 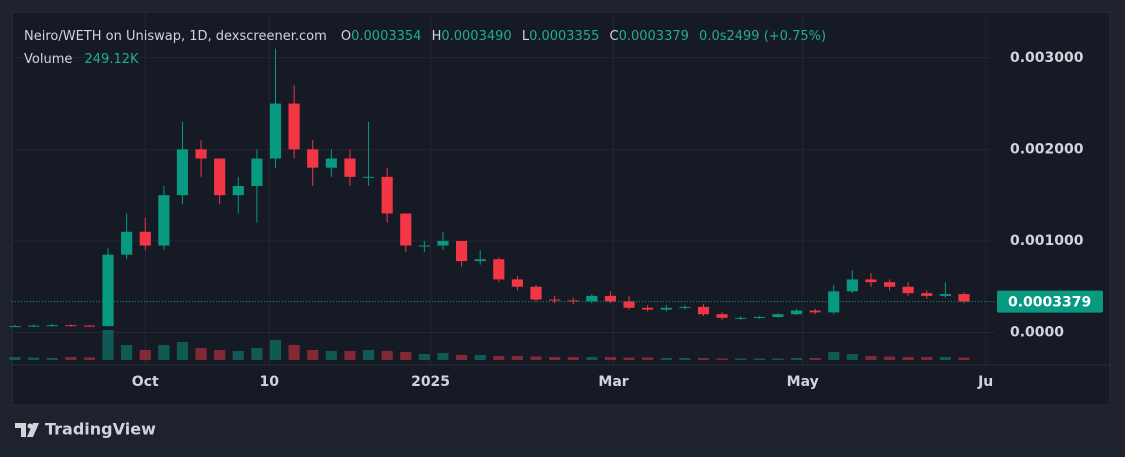 What do you see at coordinates (48, 59) in the screenshot?
I see `volume-name: Volume` at bounding box center [48, 59].